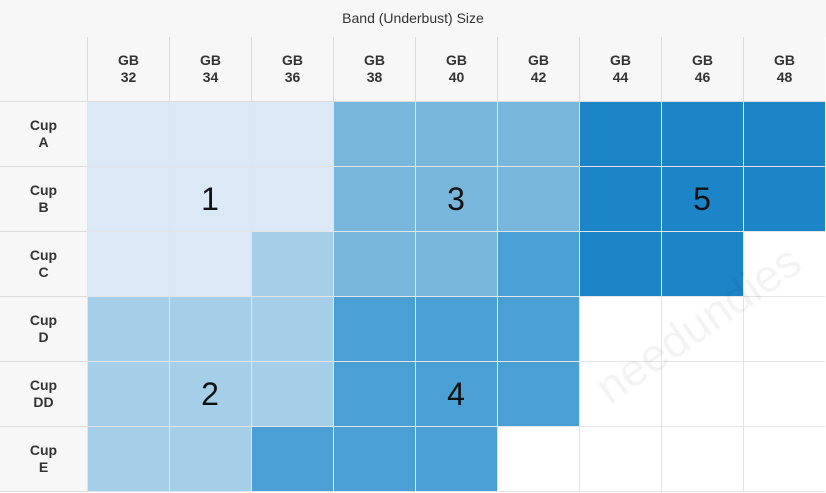  I want to click on row-header-cup-a: Cup A, so click(43, 134).